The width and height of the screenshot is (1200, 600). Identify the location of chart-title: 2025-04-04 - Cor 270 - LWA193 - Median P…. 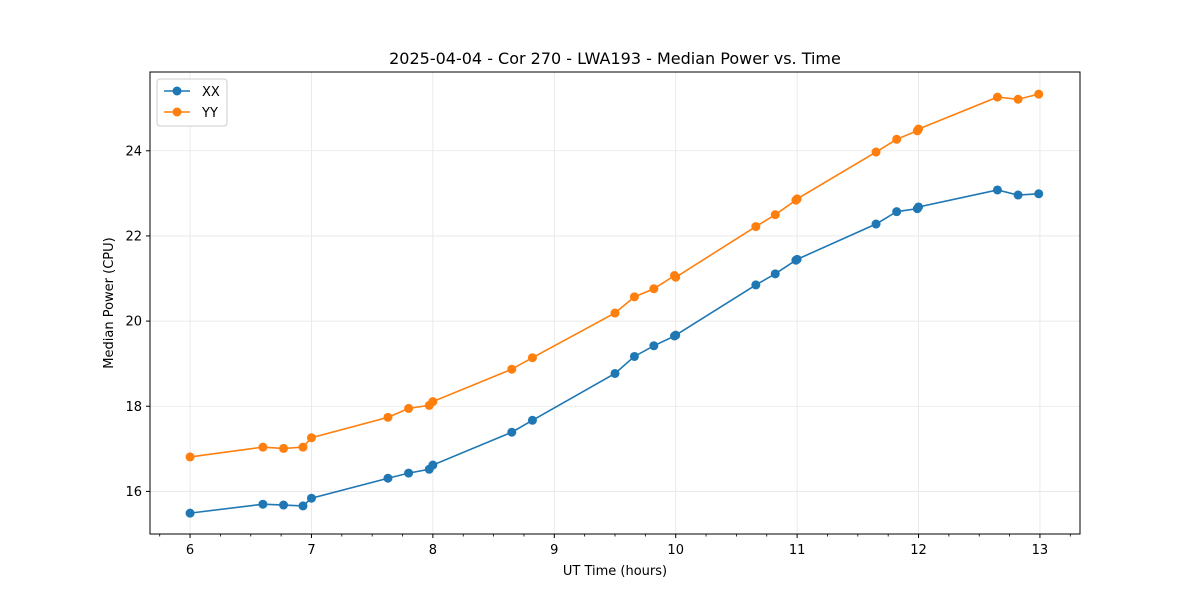
(615, 58).